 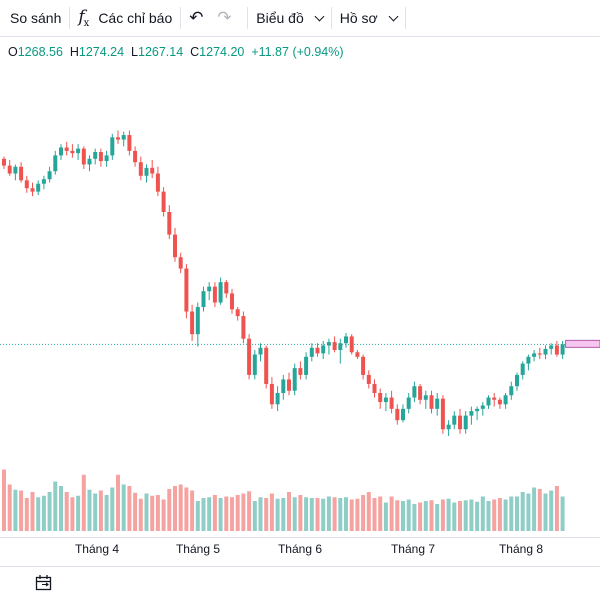 I want to click on function-icon: fx, so click(x=84, y=18).